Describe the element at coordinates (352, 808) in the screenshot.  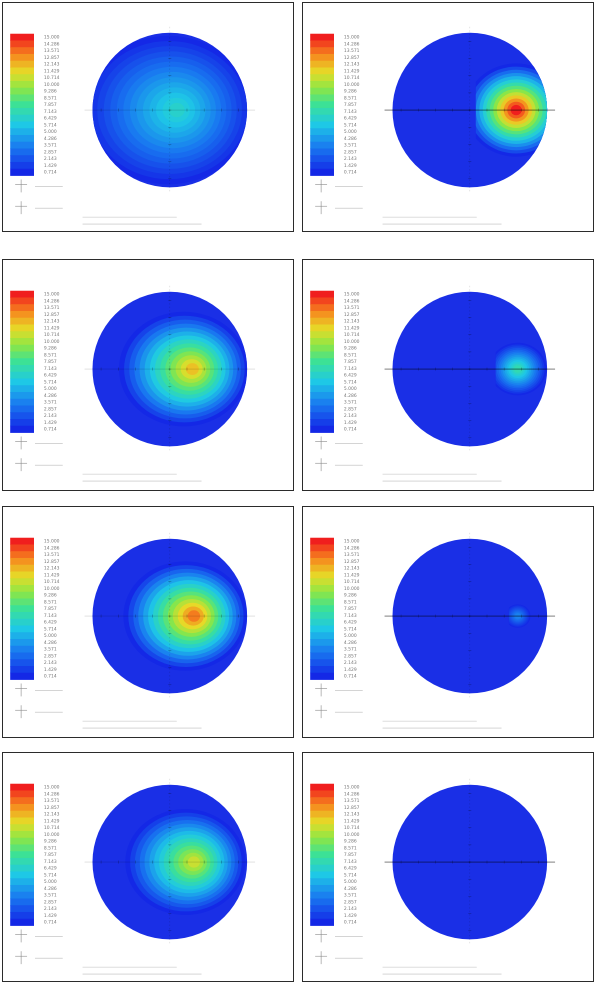
I see `legend-label: 12.857` at that location.